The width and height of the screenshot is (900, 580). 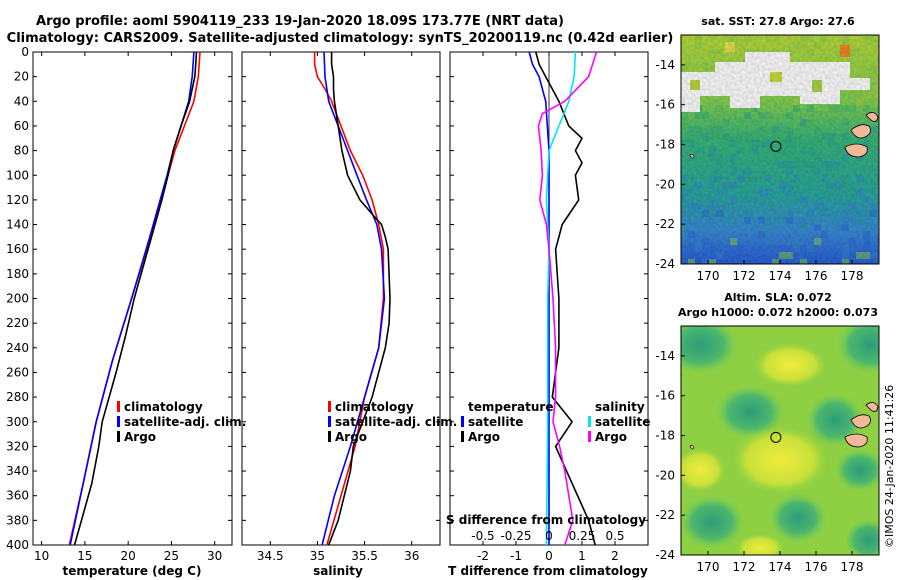 What do you see at coordinates (411, 556) in the screenshot?
I see `x-tick-label: 36` at bounding box center [411, 556].